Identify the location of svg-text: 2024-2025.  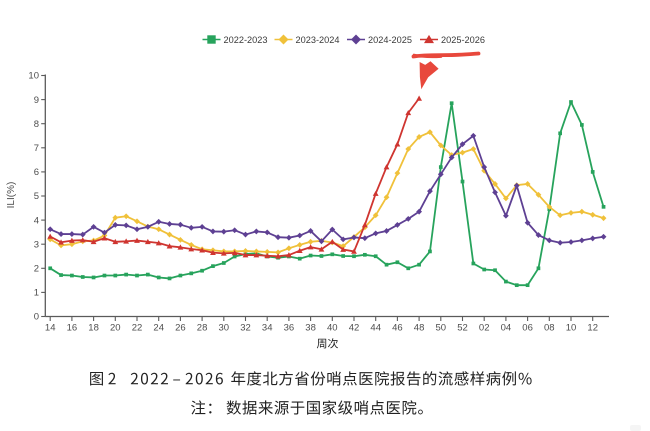
(390, 40).